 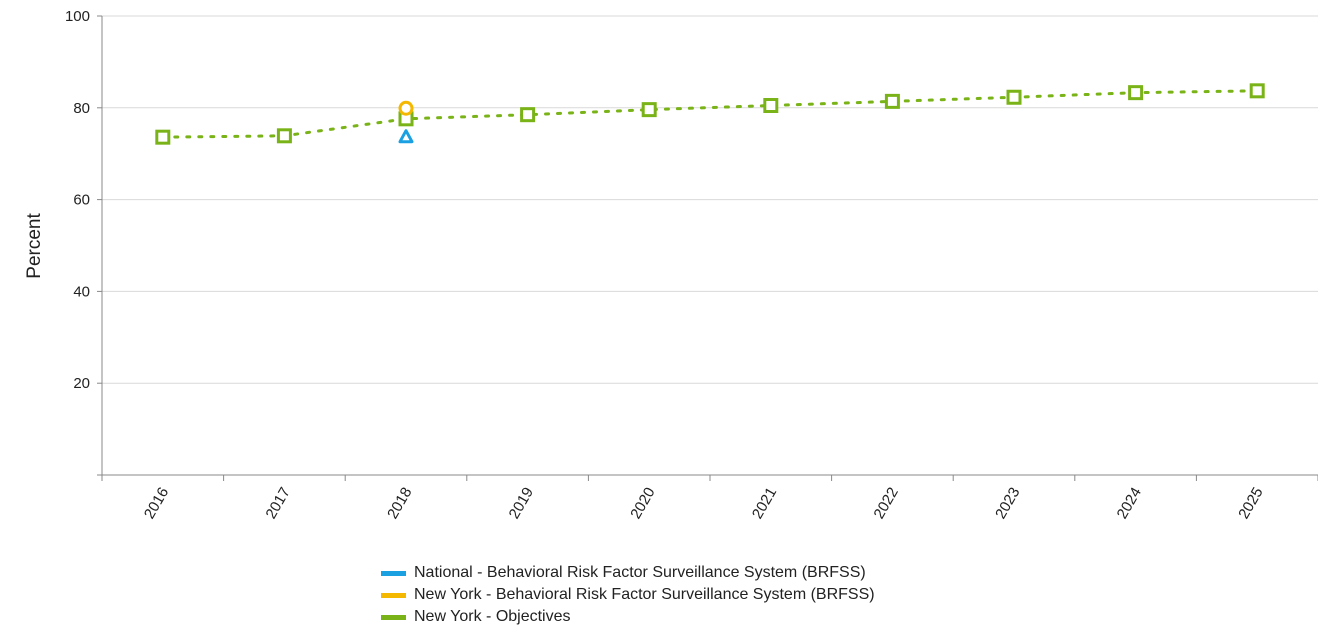 I want to click on series-line, so click(x=710, y=114).